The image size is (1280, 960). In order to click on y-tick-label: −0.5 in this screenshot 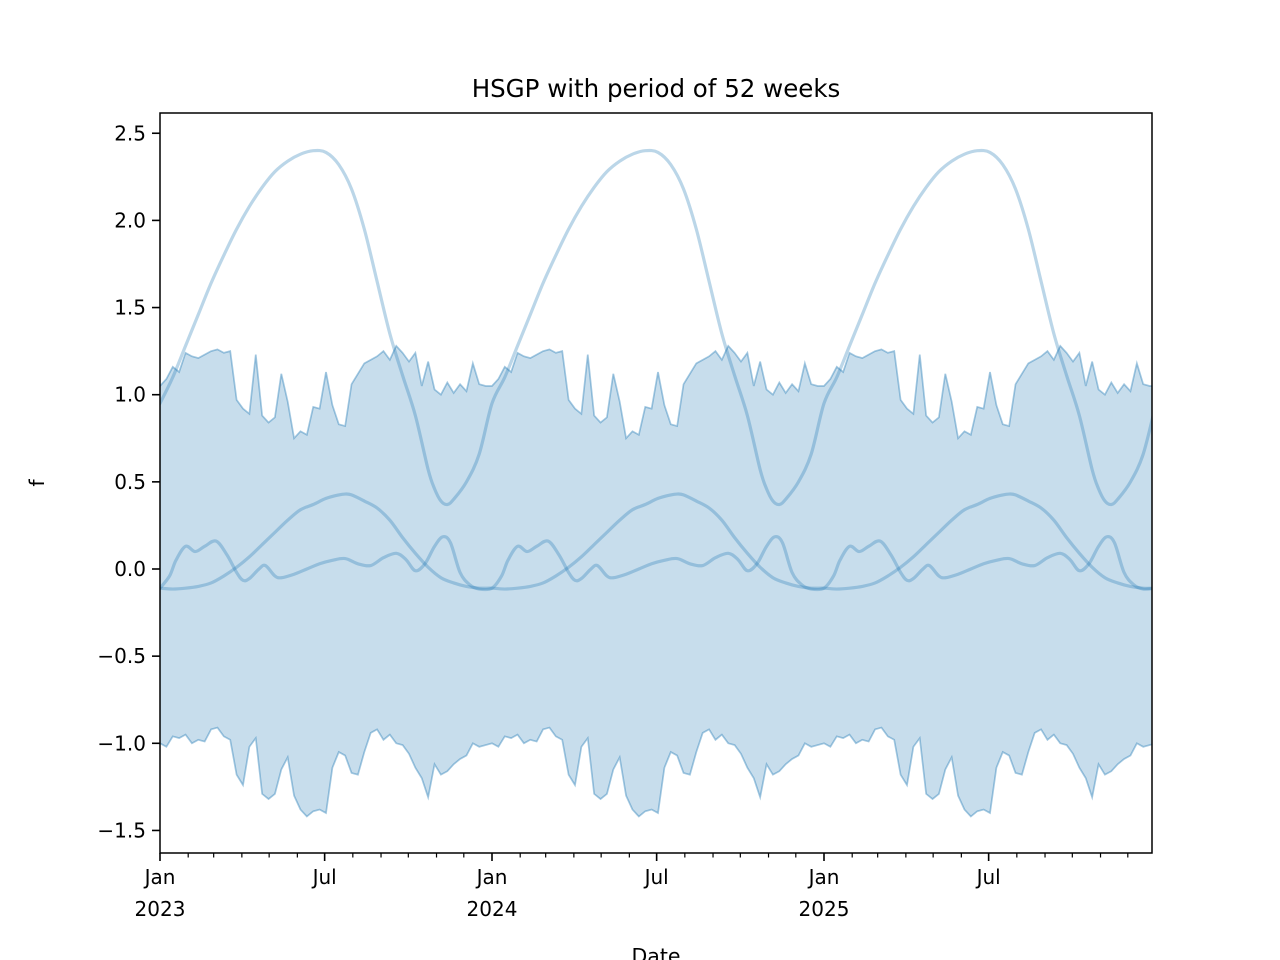, I will do `click(121, 656)`.